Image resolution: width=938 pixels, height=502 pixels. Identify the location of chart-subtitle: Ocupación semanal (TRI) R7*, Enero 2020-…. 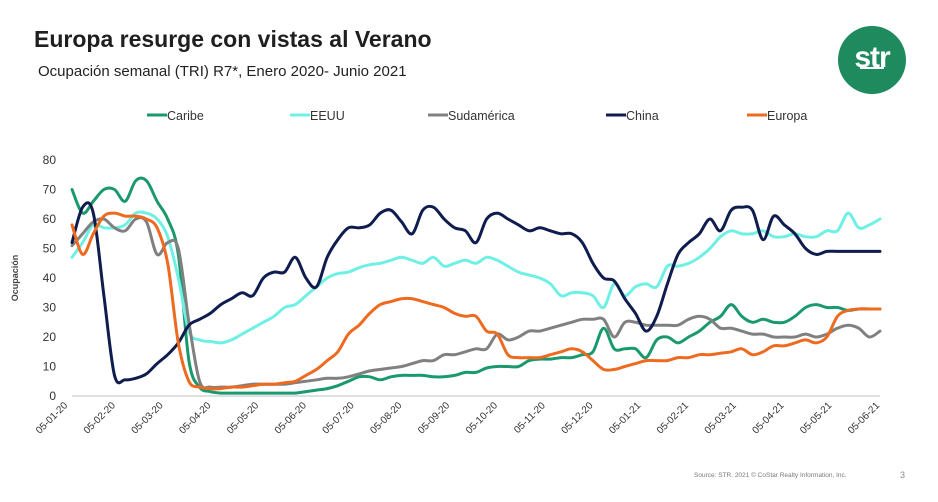
(222, 71).